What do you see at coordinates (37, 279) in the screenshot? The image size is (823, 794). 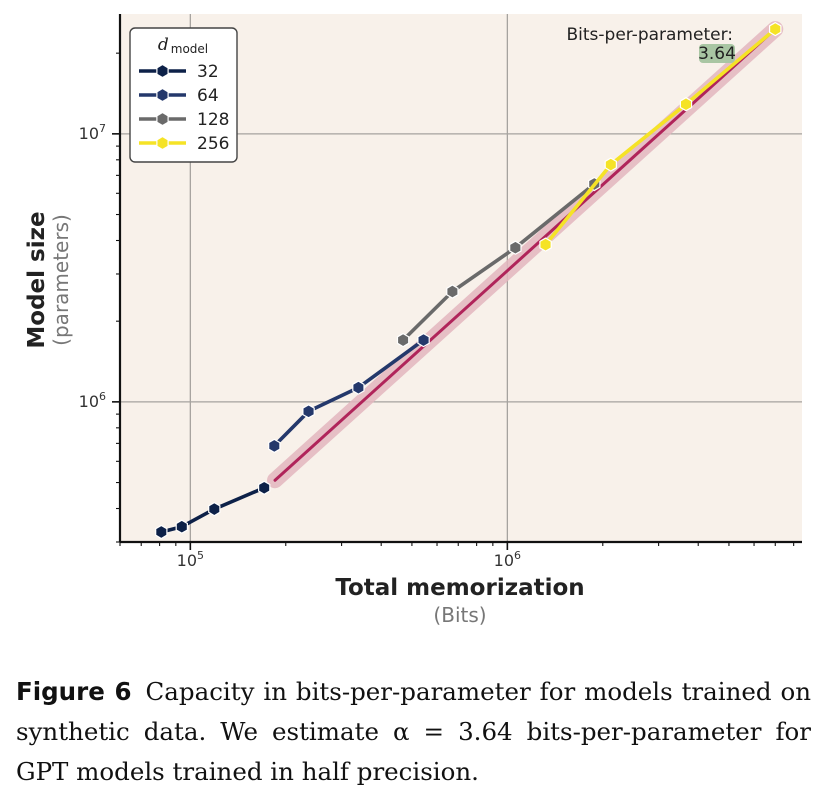 I see `y-axis-title: Model size` at bounding box center [37, 279].